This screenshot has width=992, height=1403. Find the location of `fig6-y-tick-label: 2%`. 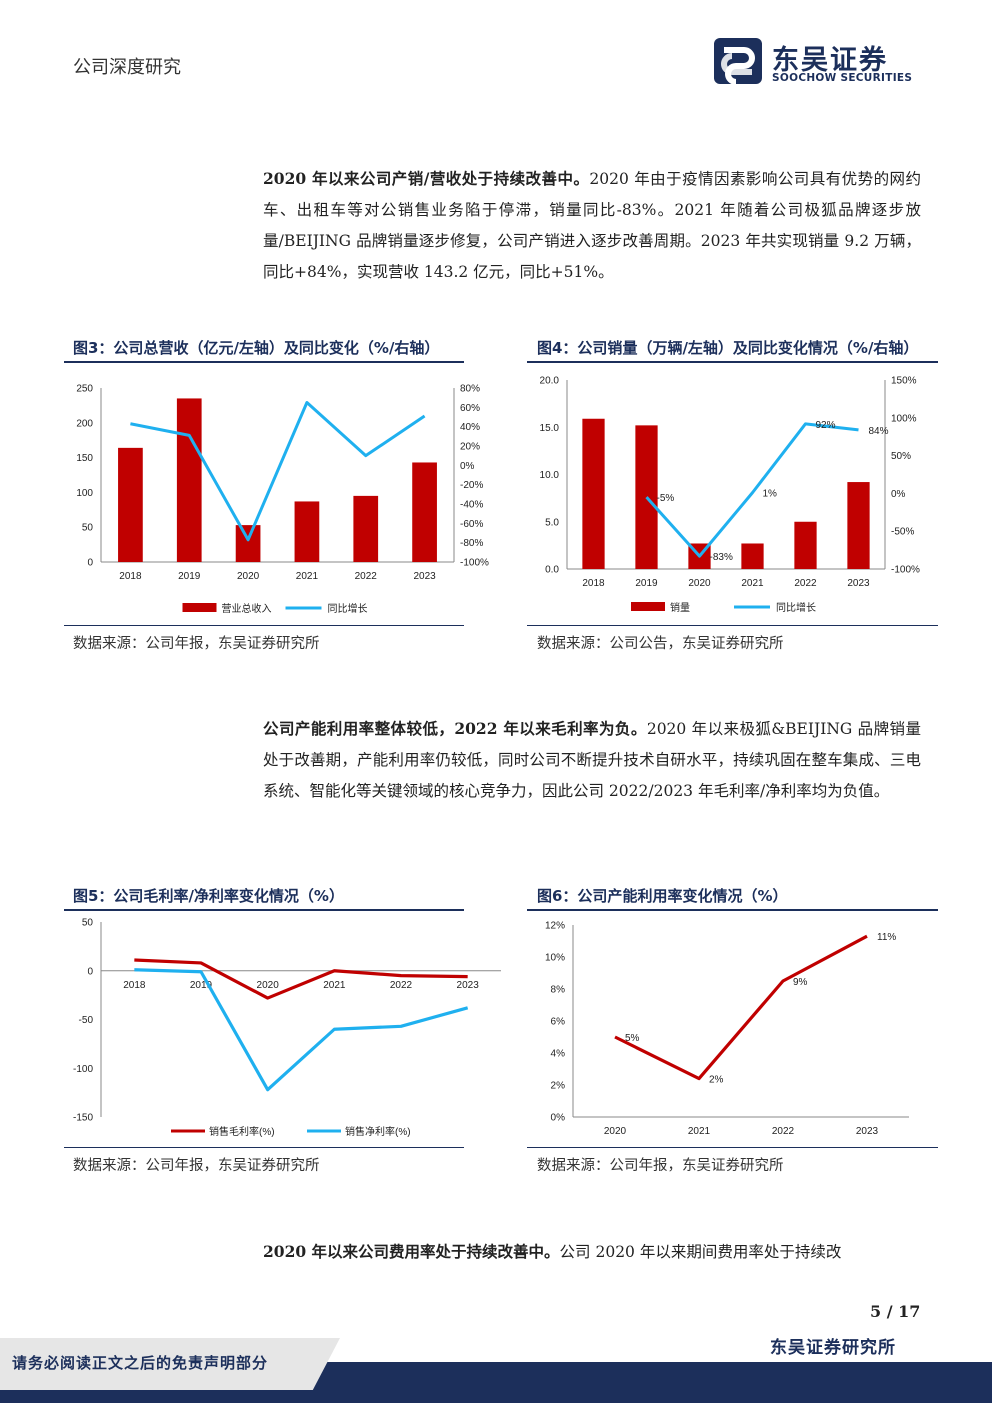

fig6-y-tick-label: 2% is located at coordinates (558, 1086).